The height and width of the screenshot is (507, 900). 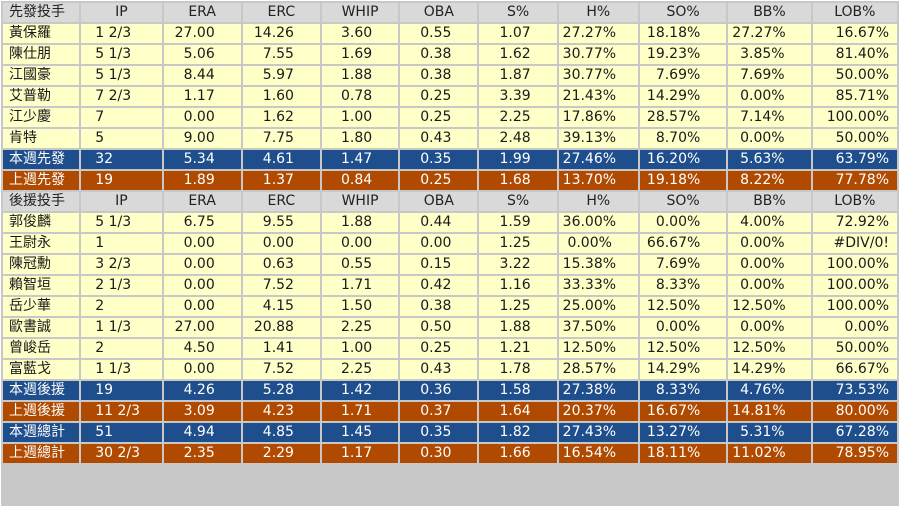 I want to click on stat-erc: 4.23, so click(x=281, y=411).